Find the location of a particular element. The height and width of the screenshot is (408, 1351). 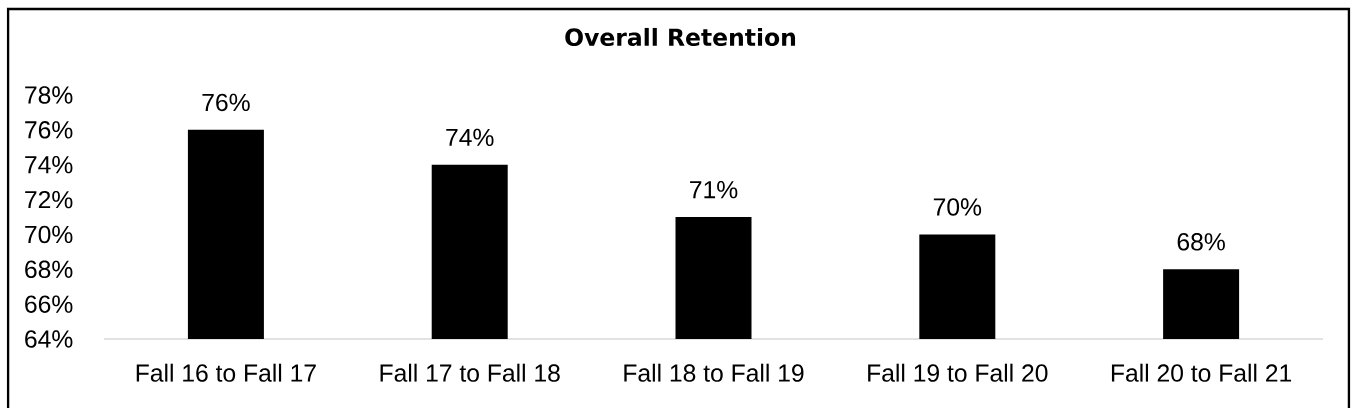

chart-title: Overall Retention is located at coordinates (680, 37).